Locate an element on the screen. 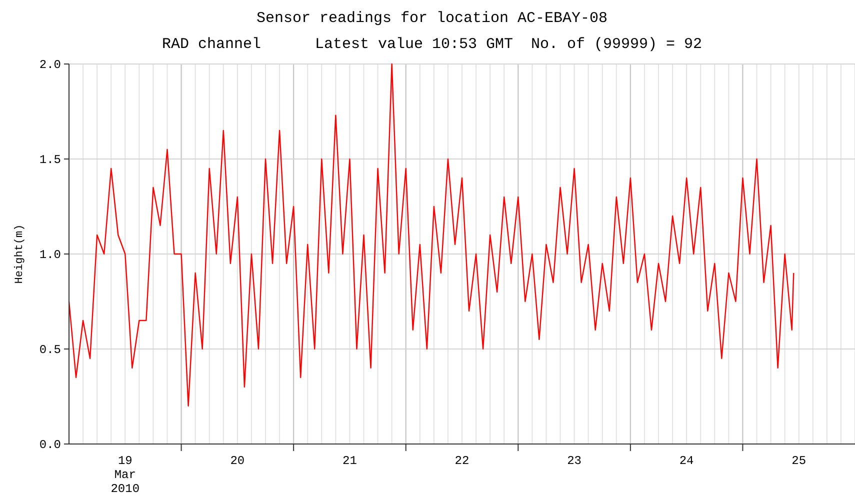 The width and height of the screenshot is (855, 501). y-tick-label: 2.0 is located at coordinates (50, 65).